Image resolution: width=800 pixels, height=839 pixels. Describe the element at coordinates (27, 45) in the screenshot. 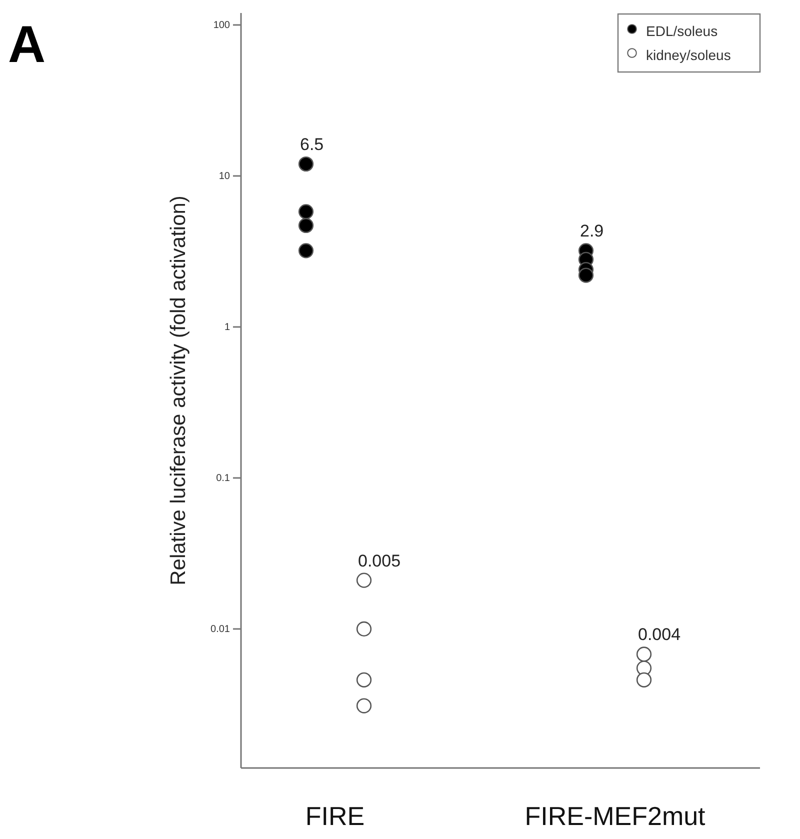

I see `chart-title: A` at that location.